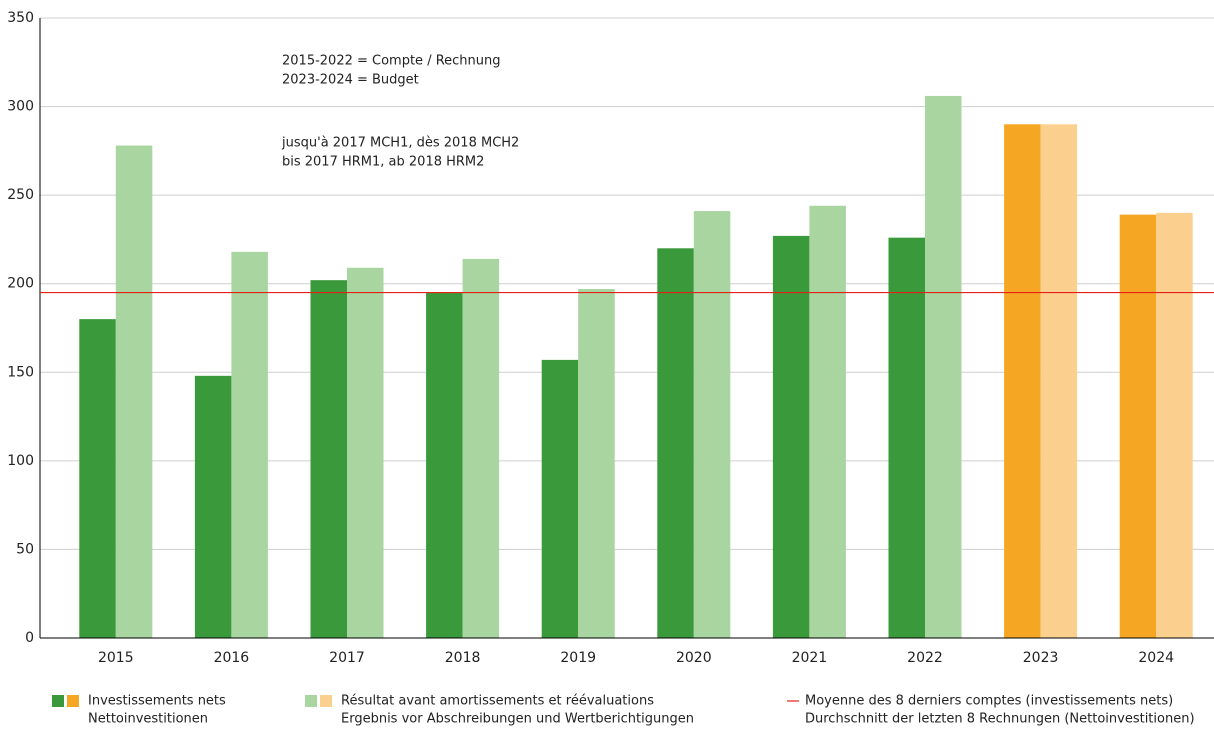 The image size is (1214, 729). Describe the element at coordinates (350, 80) in the screenshot. I see `annotation: 2023-2024 = Budget` at that location.